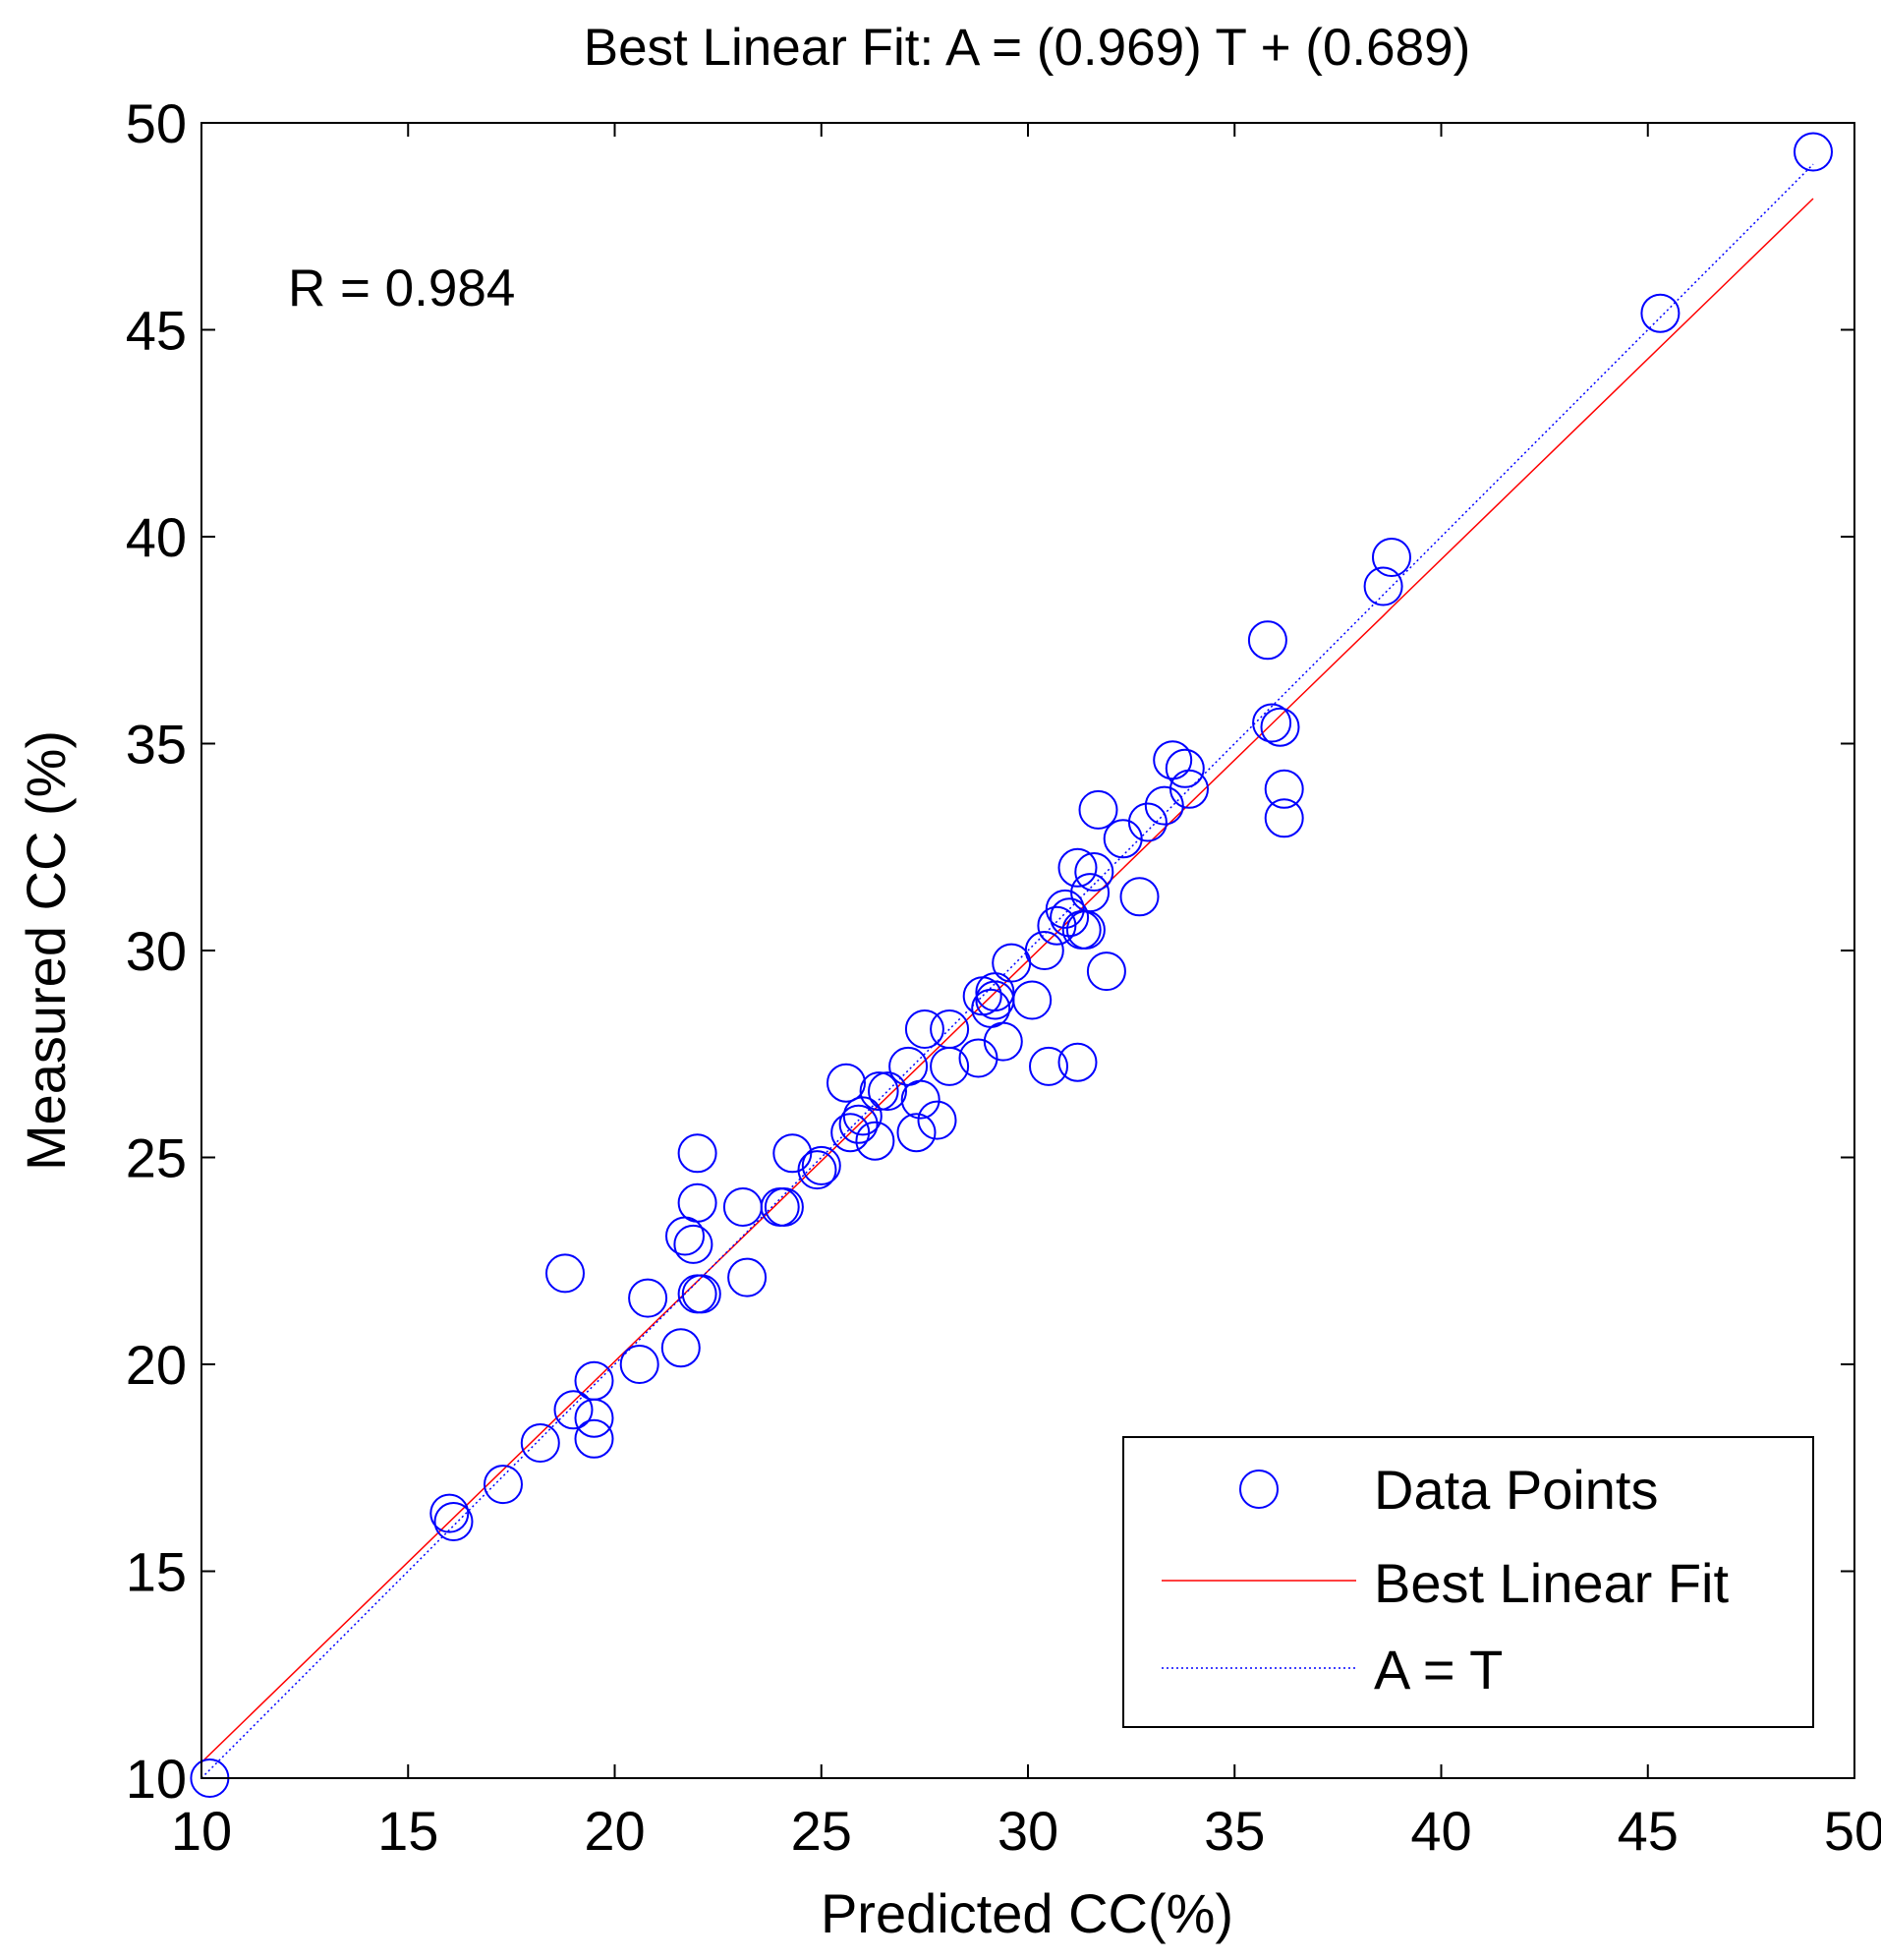  I want to click on y-axis-label: Measured CC (%), so click(46, 951).